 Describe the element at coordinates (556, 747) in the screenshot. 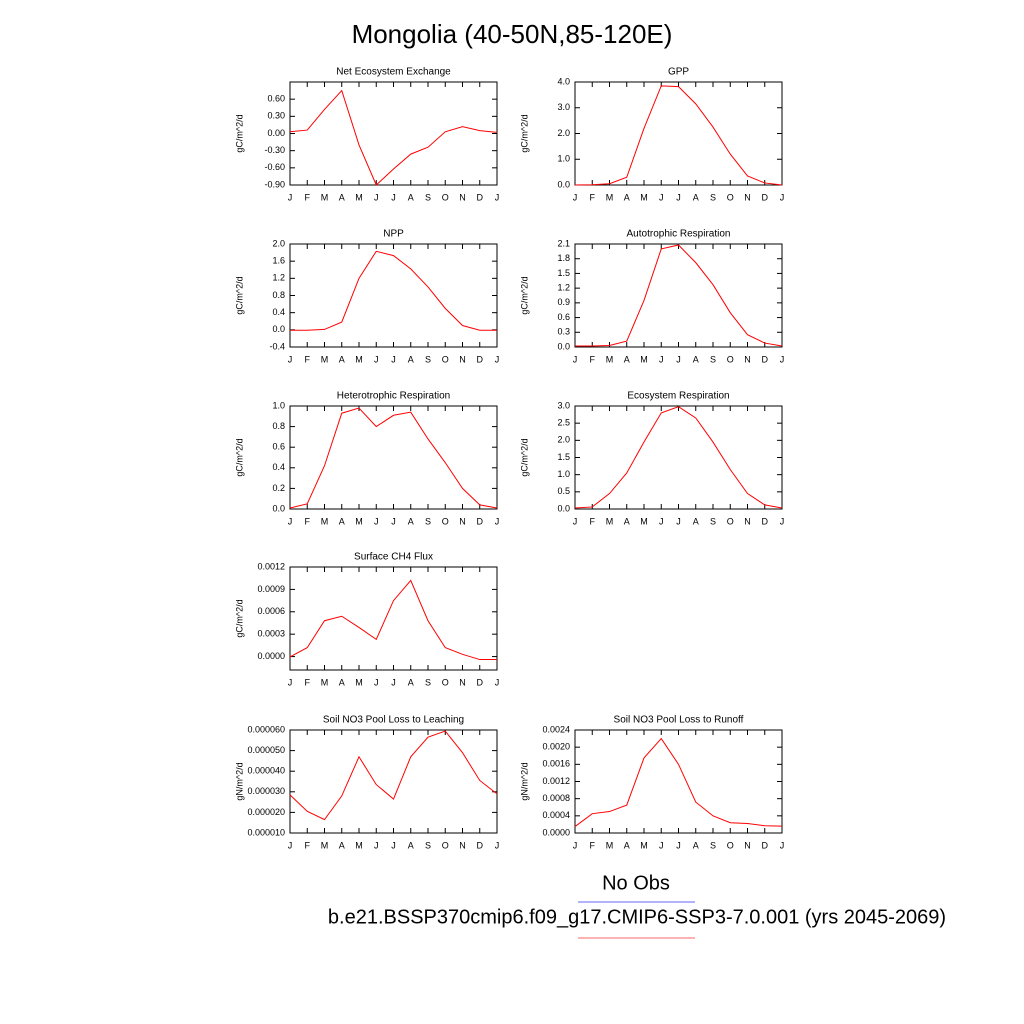

I see `y-tick-label: 0.0020` at that location.